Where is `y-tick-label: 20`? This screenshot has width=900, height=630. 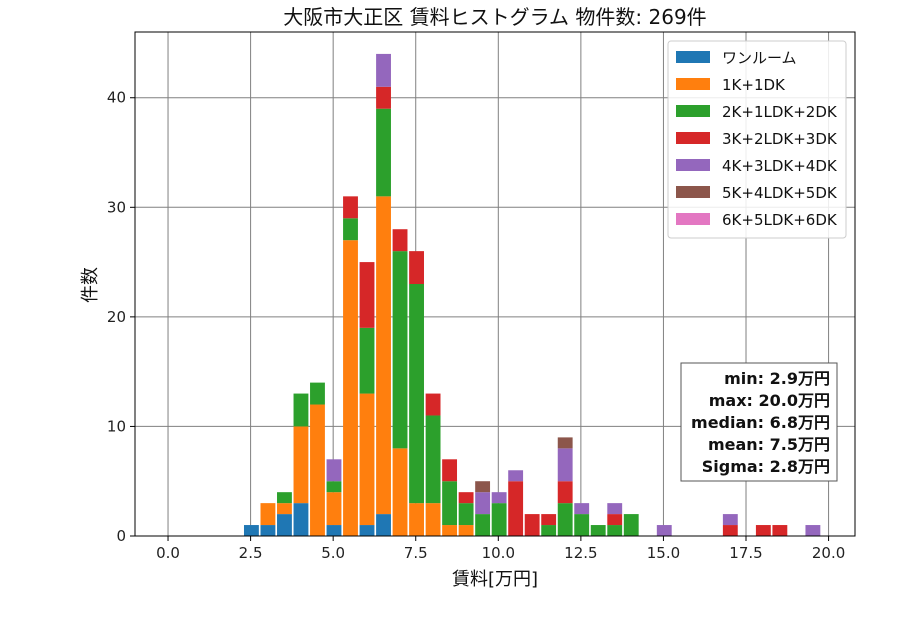
y-tick-label: 20 is located at coordinates (116, 317).